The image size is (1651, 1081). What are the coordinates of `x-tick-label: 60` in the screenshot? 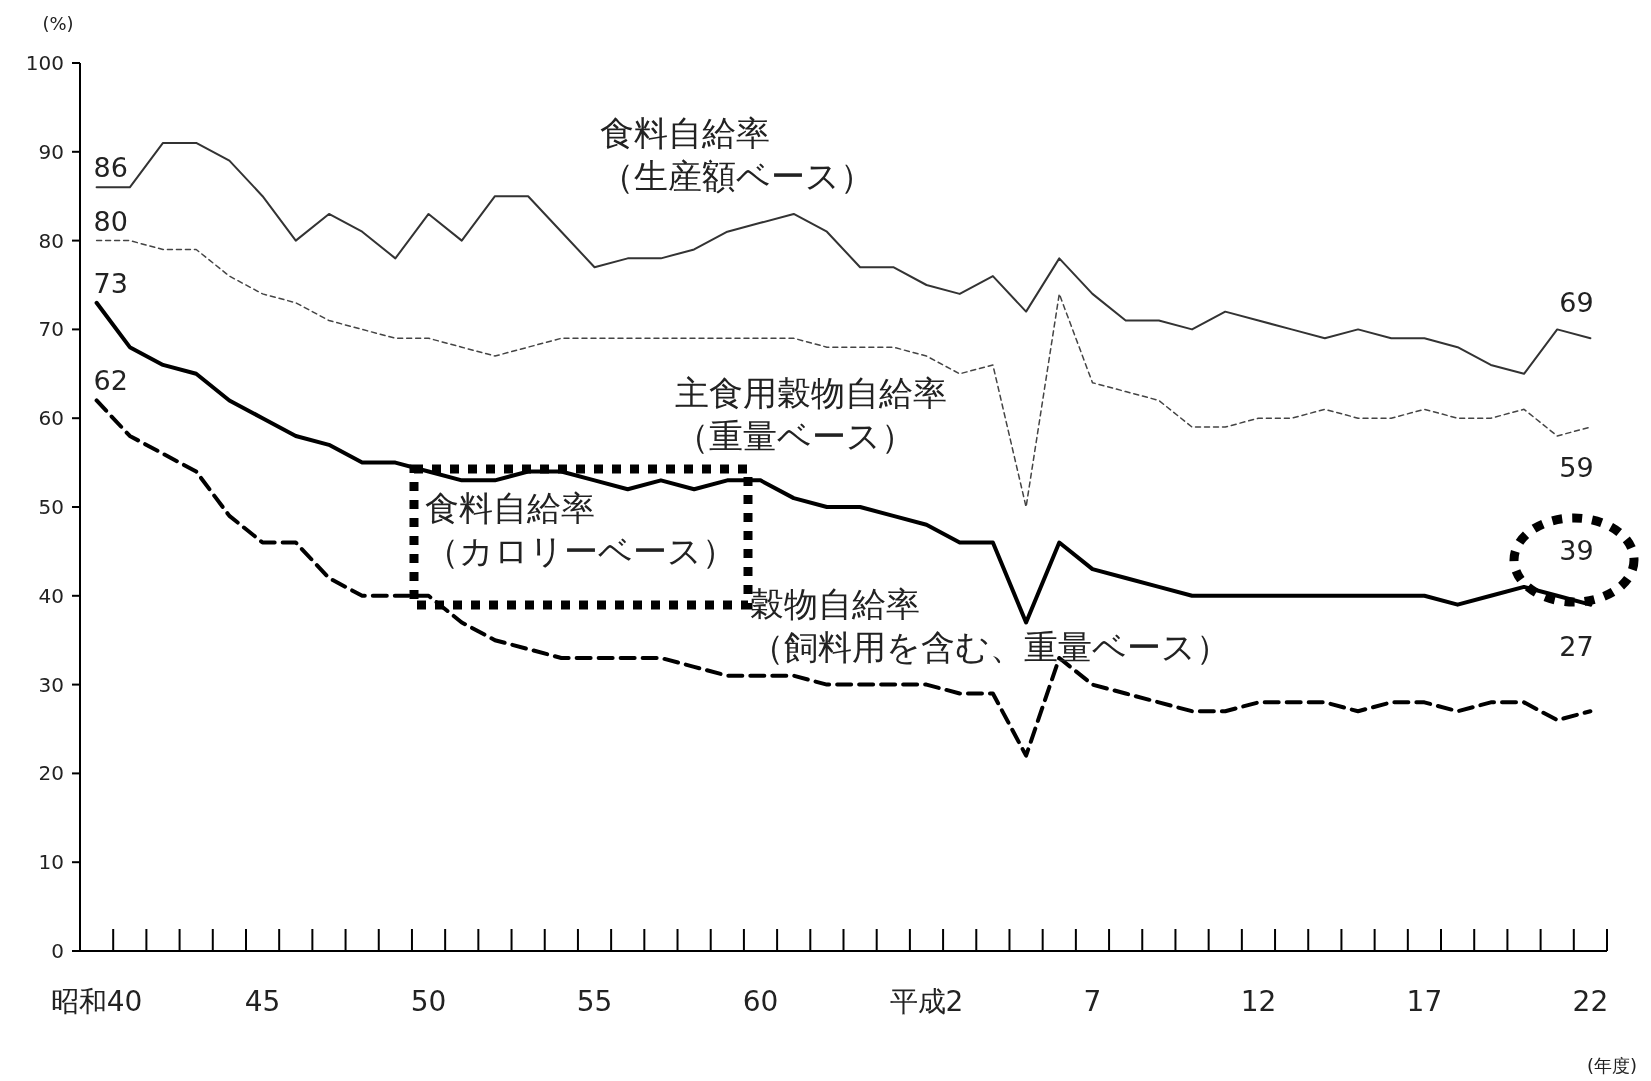 It's located at (760, 1001).